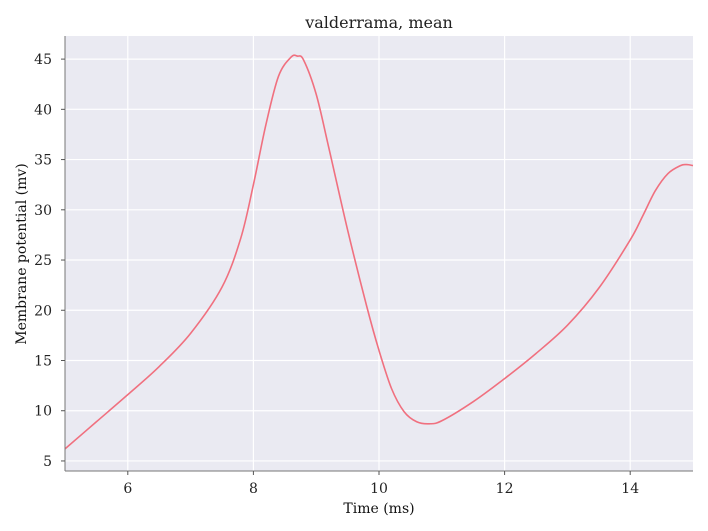  Describe the element at coordinates (253, 489) in the screenshot. I see `x-tick-label: 8` at that location.